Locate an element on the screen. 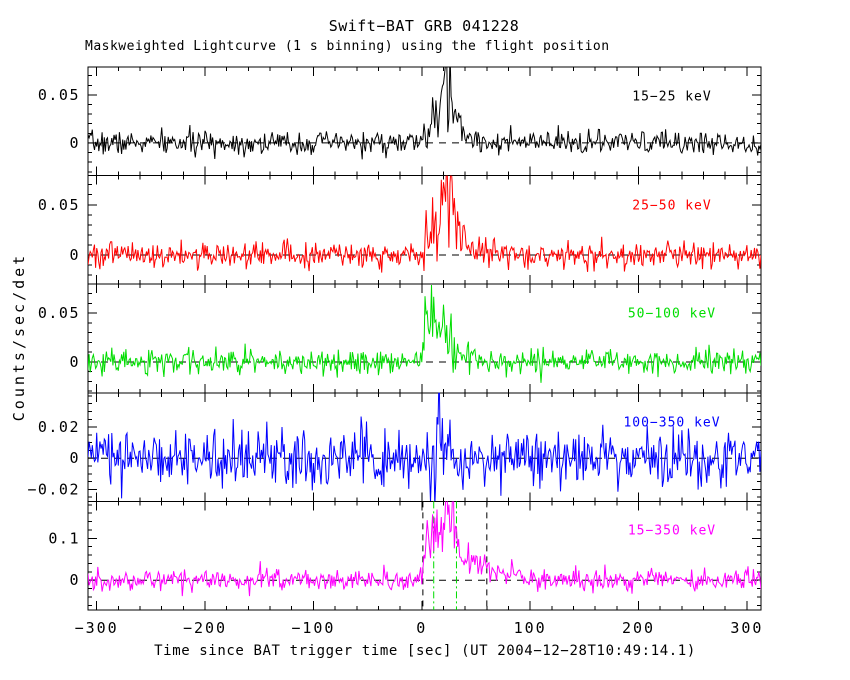  x-tick-label: 200 is located at coordinates (638, 628).